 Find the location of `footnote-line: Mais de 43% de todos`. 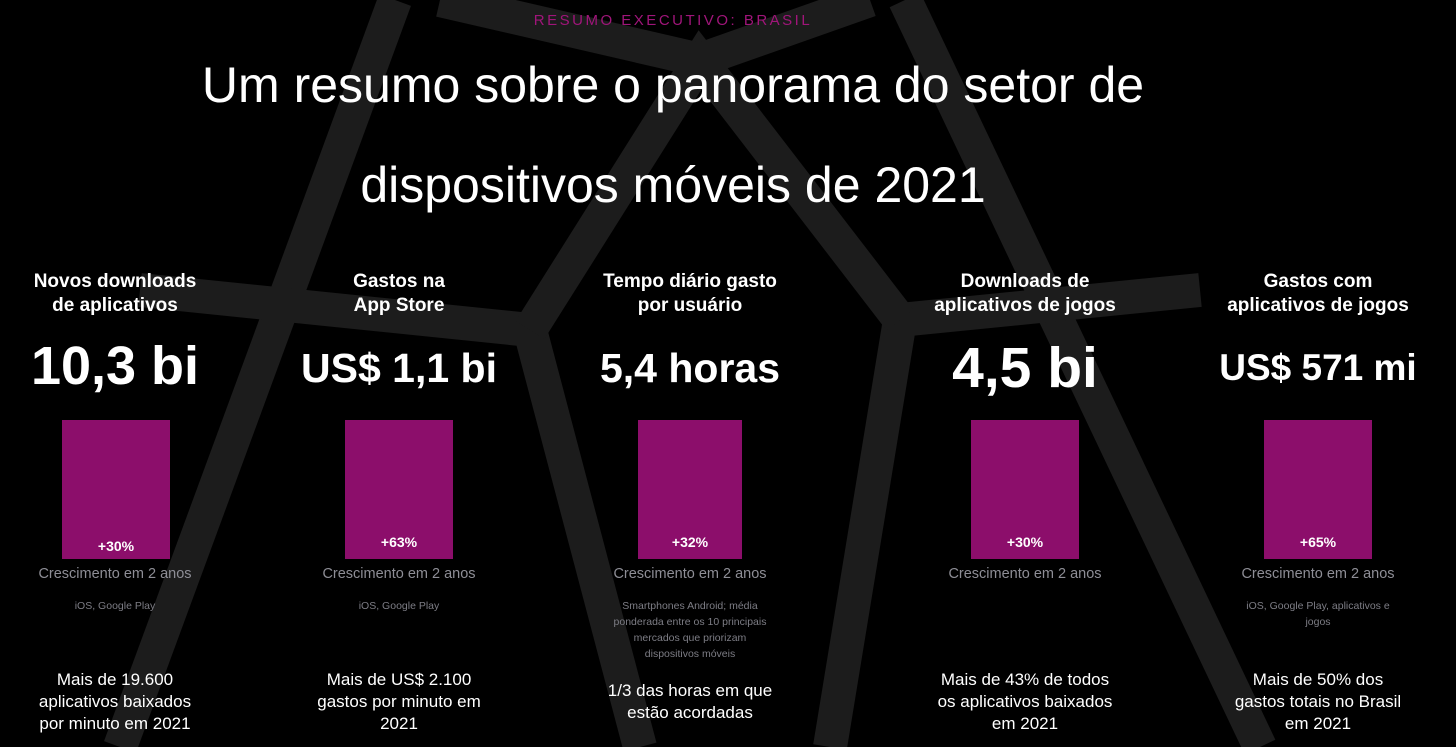

footnote-line: Mais de 43% de todos is located at coordinates (1025, 679).